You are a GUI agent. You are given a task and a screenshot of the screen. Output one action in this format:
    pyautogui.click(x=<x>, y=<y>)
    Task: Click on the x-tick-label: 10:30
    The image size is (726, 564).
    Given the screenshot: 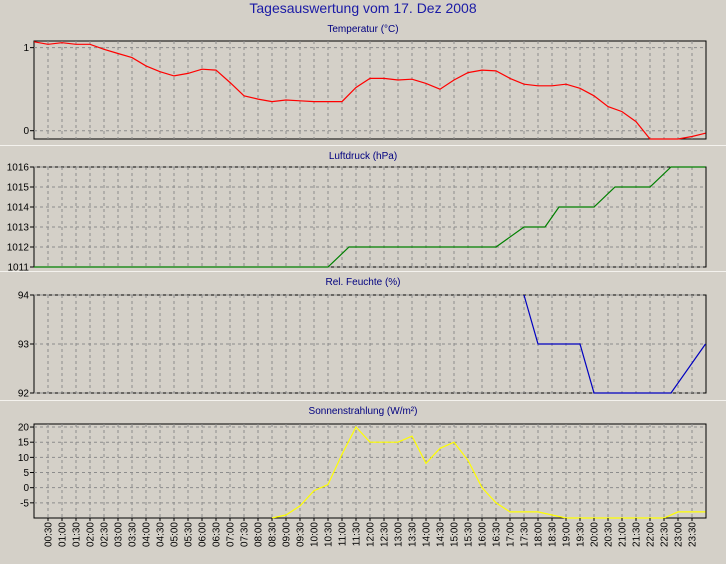 What is the action you would take?
    pyautogui.click(x=329, y=534)
    